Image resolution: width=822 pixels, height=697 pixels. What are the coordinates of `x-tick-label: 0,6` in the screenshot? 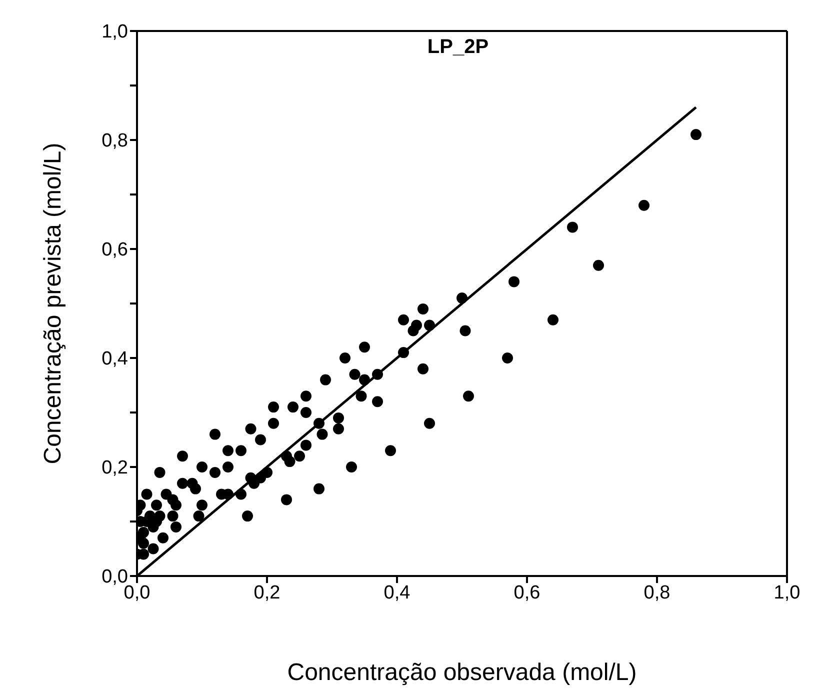 It's located at (527, 593).